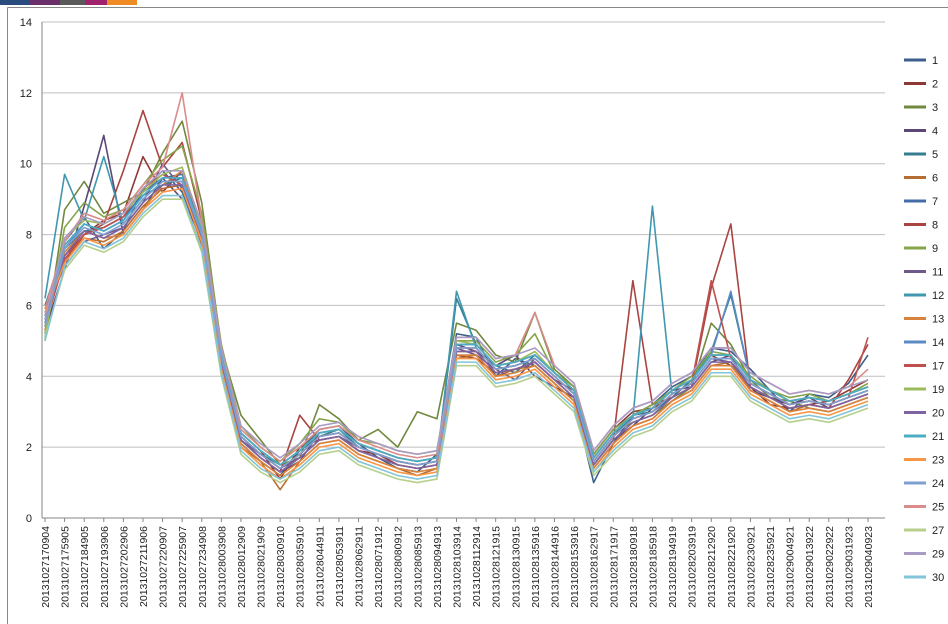 This screenshot has height=624, width=948. I want to click on x-tick-label: 20131028230921, so click(751, 567).